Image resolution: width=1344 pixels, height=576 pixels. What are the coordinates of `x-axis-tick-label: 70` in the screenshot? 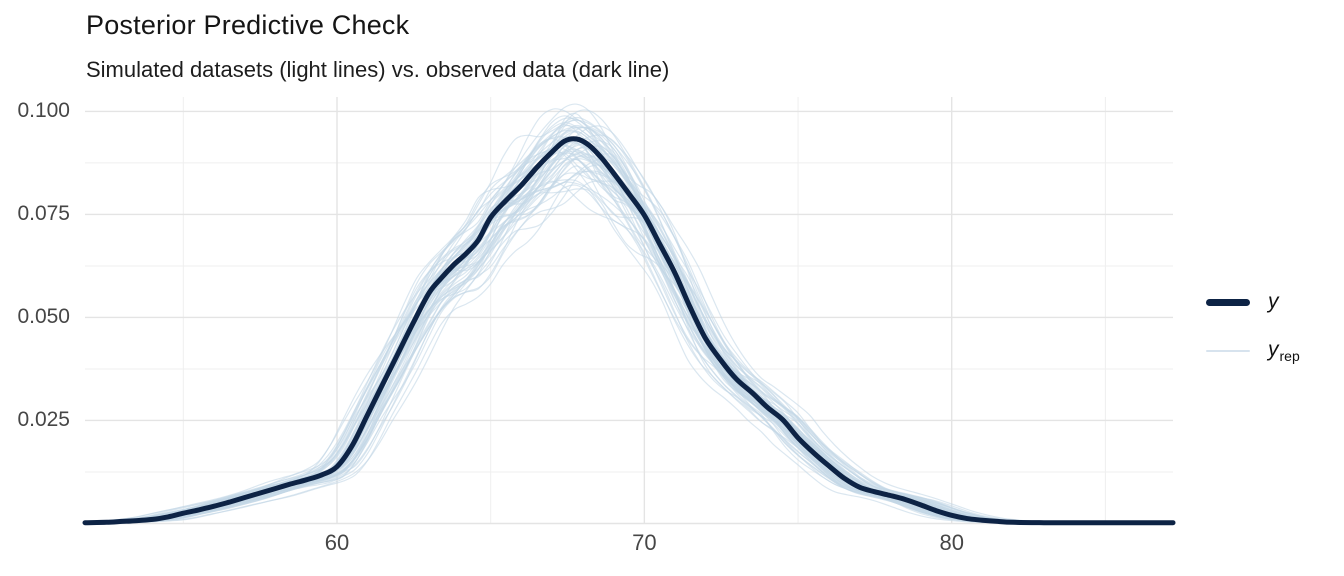 It's located at (644, 542).